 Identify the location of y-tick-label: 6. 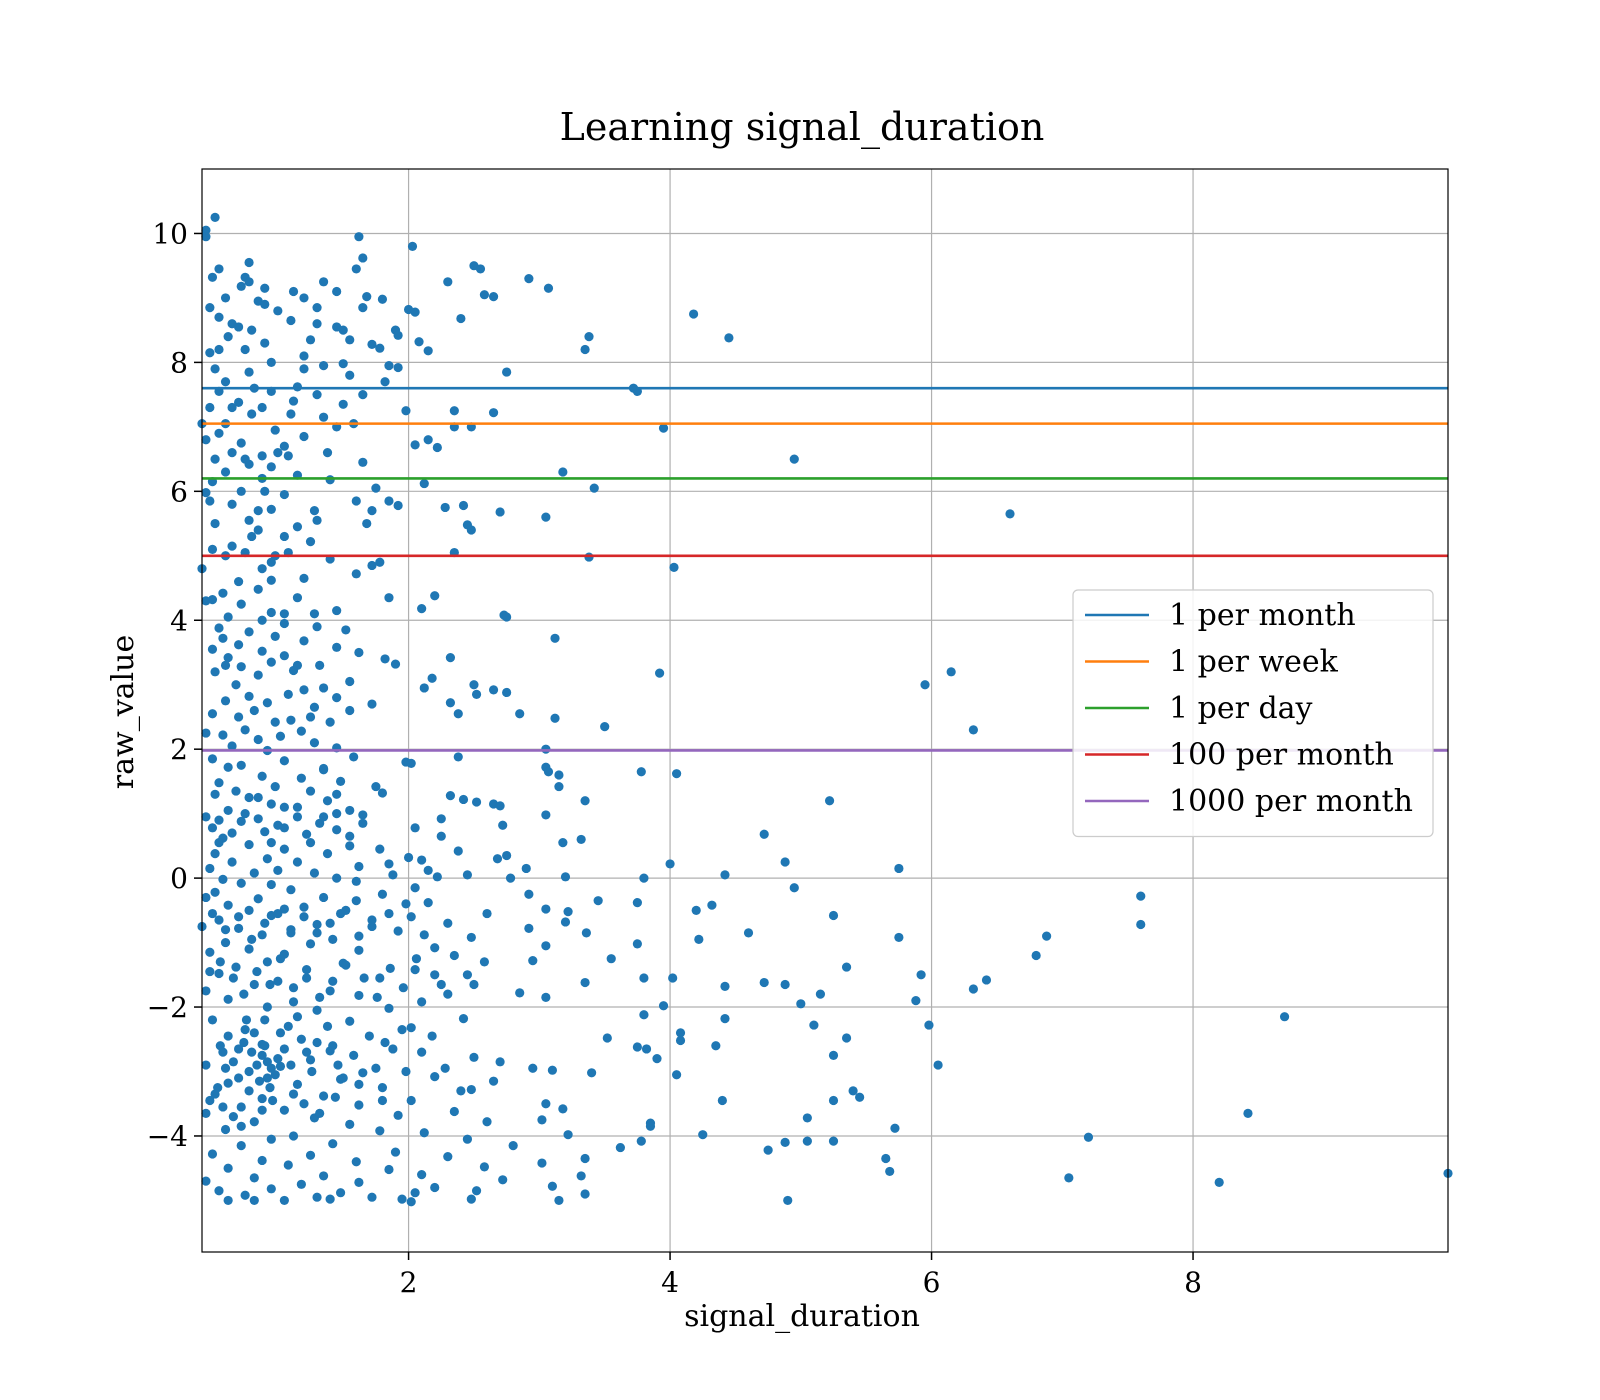
(179, 491).